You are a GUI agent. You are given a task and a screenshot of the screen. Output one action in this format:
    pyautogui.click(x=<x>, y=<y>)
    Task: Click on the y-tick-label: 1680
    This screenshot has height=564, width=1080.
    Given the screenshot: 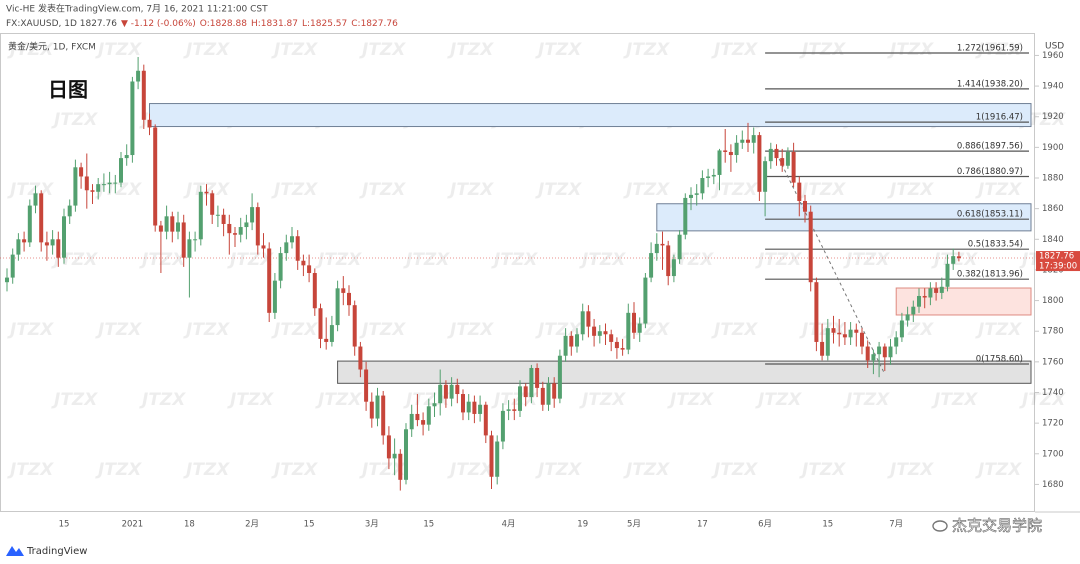 What is the action you would take?
    pyautogui.click(x=1053, y=485)
    